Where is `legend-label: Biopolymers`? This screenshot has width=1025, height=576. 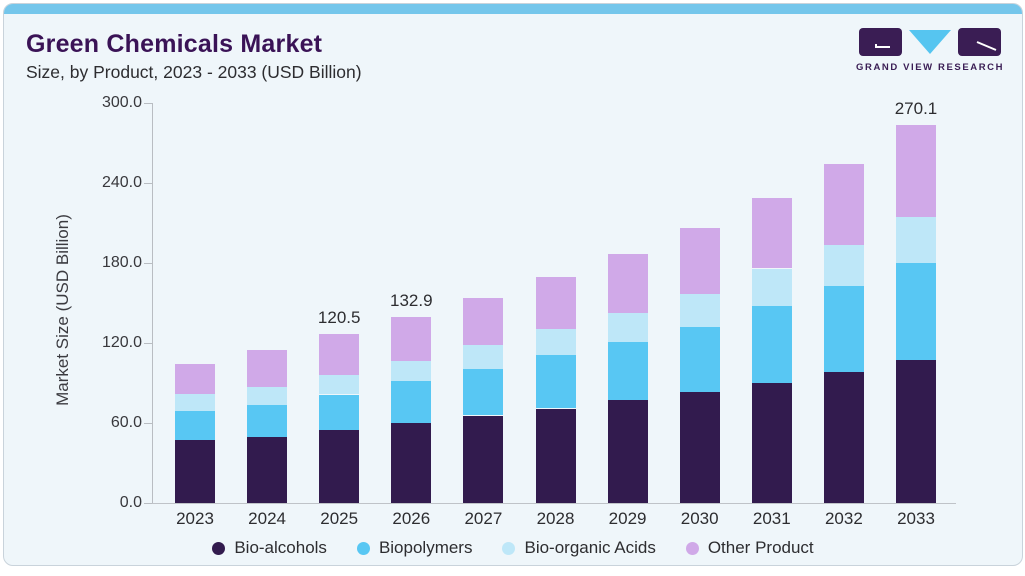
legend-label: Biopolymers is located at coordinates (425, 547).